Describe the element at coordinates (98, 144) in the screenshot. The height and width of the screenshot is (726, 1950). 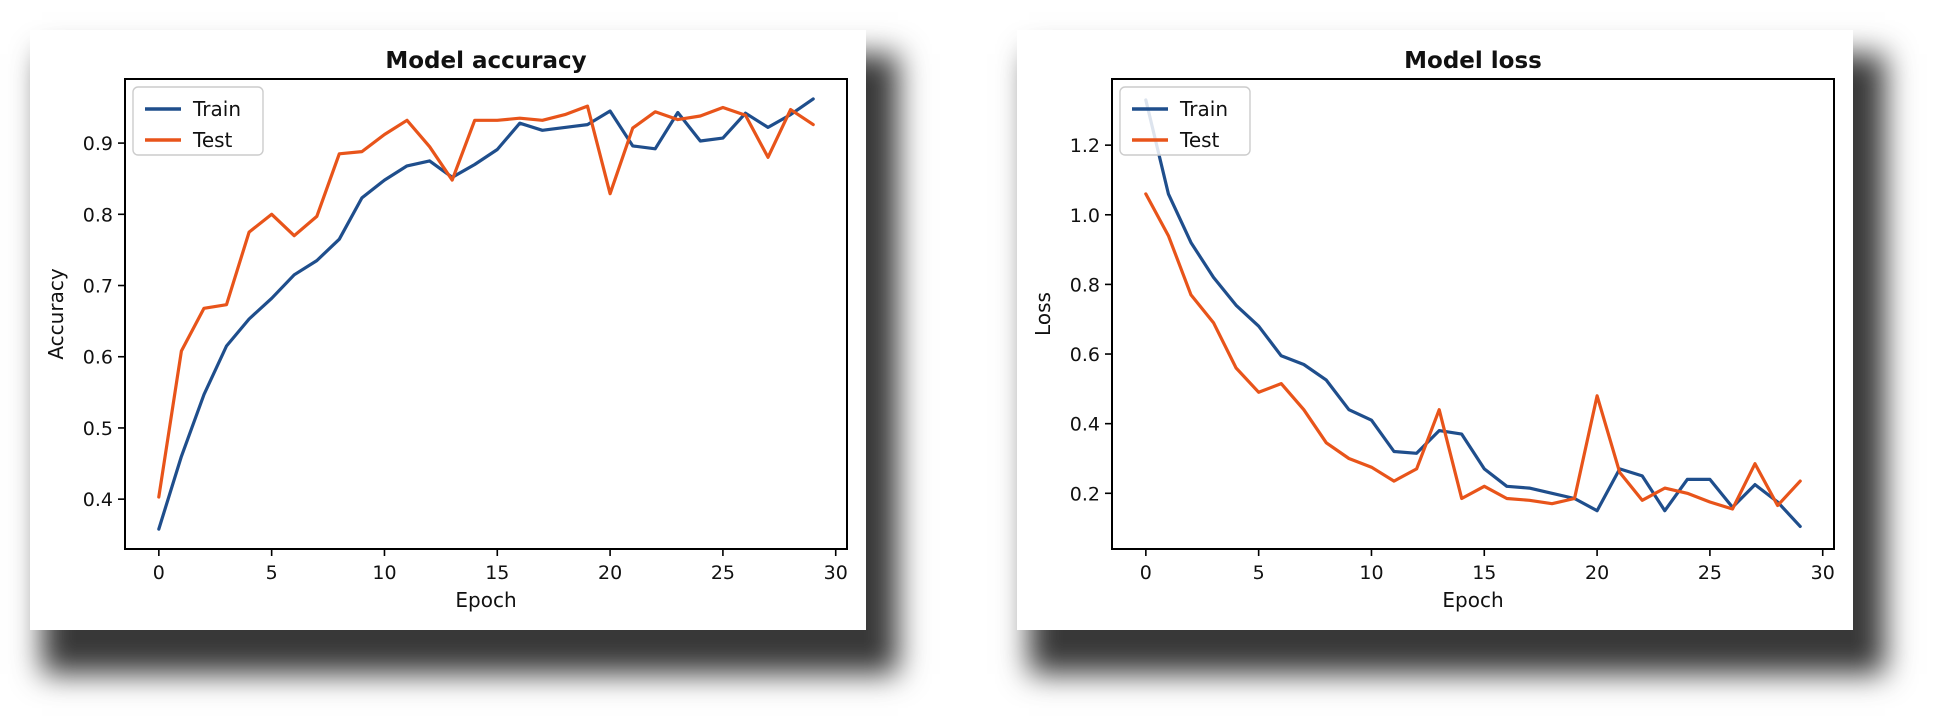
I see `y-tick-label: 0.9` at that location.